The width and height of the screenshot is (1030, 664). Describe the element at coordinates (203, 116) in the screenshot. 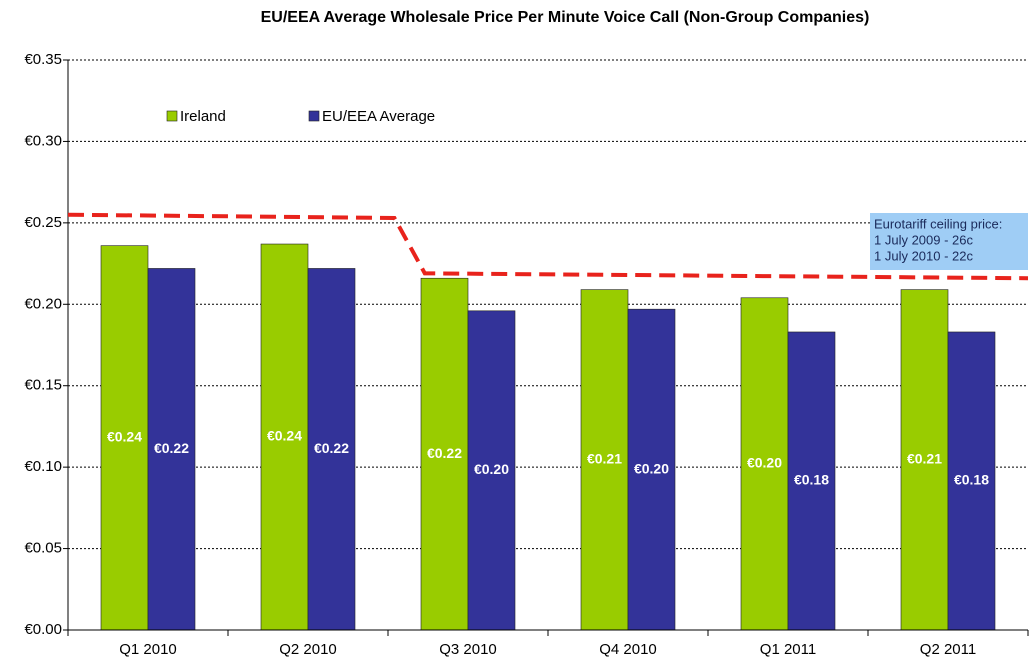

I see `legend-label: Ireland` at that location.